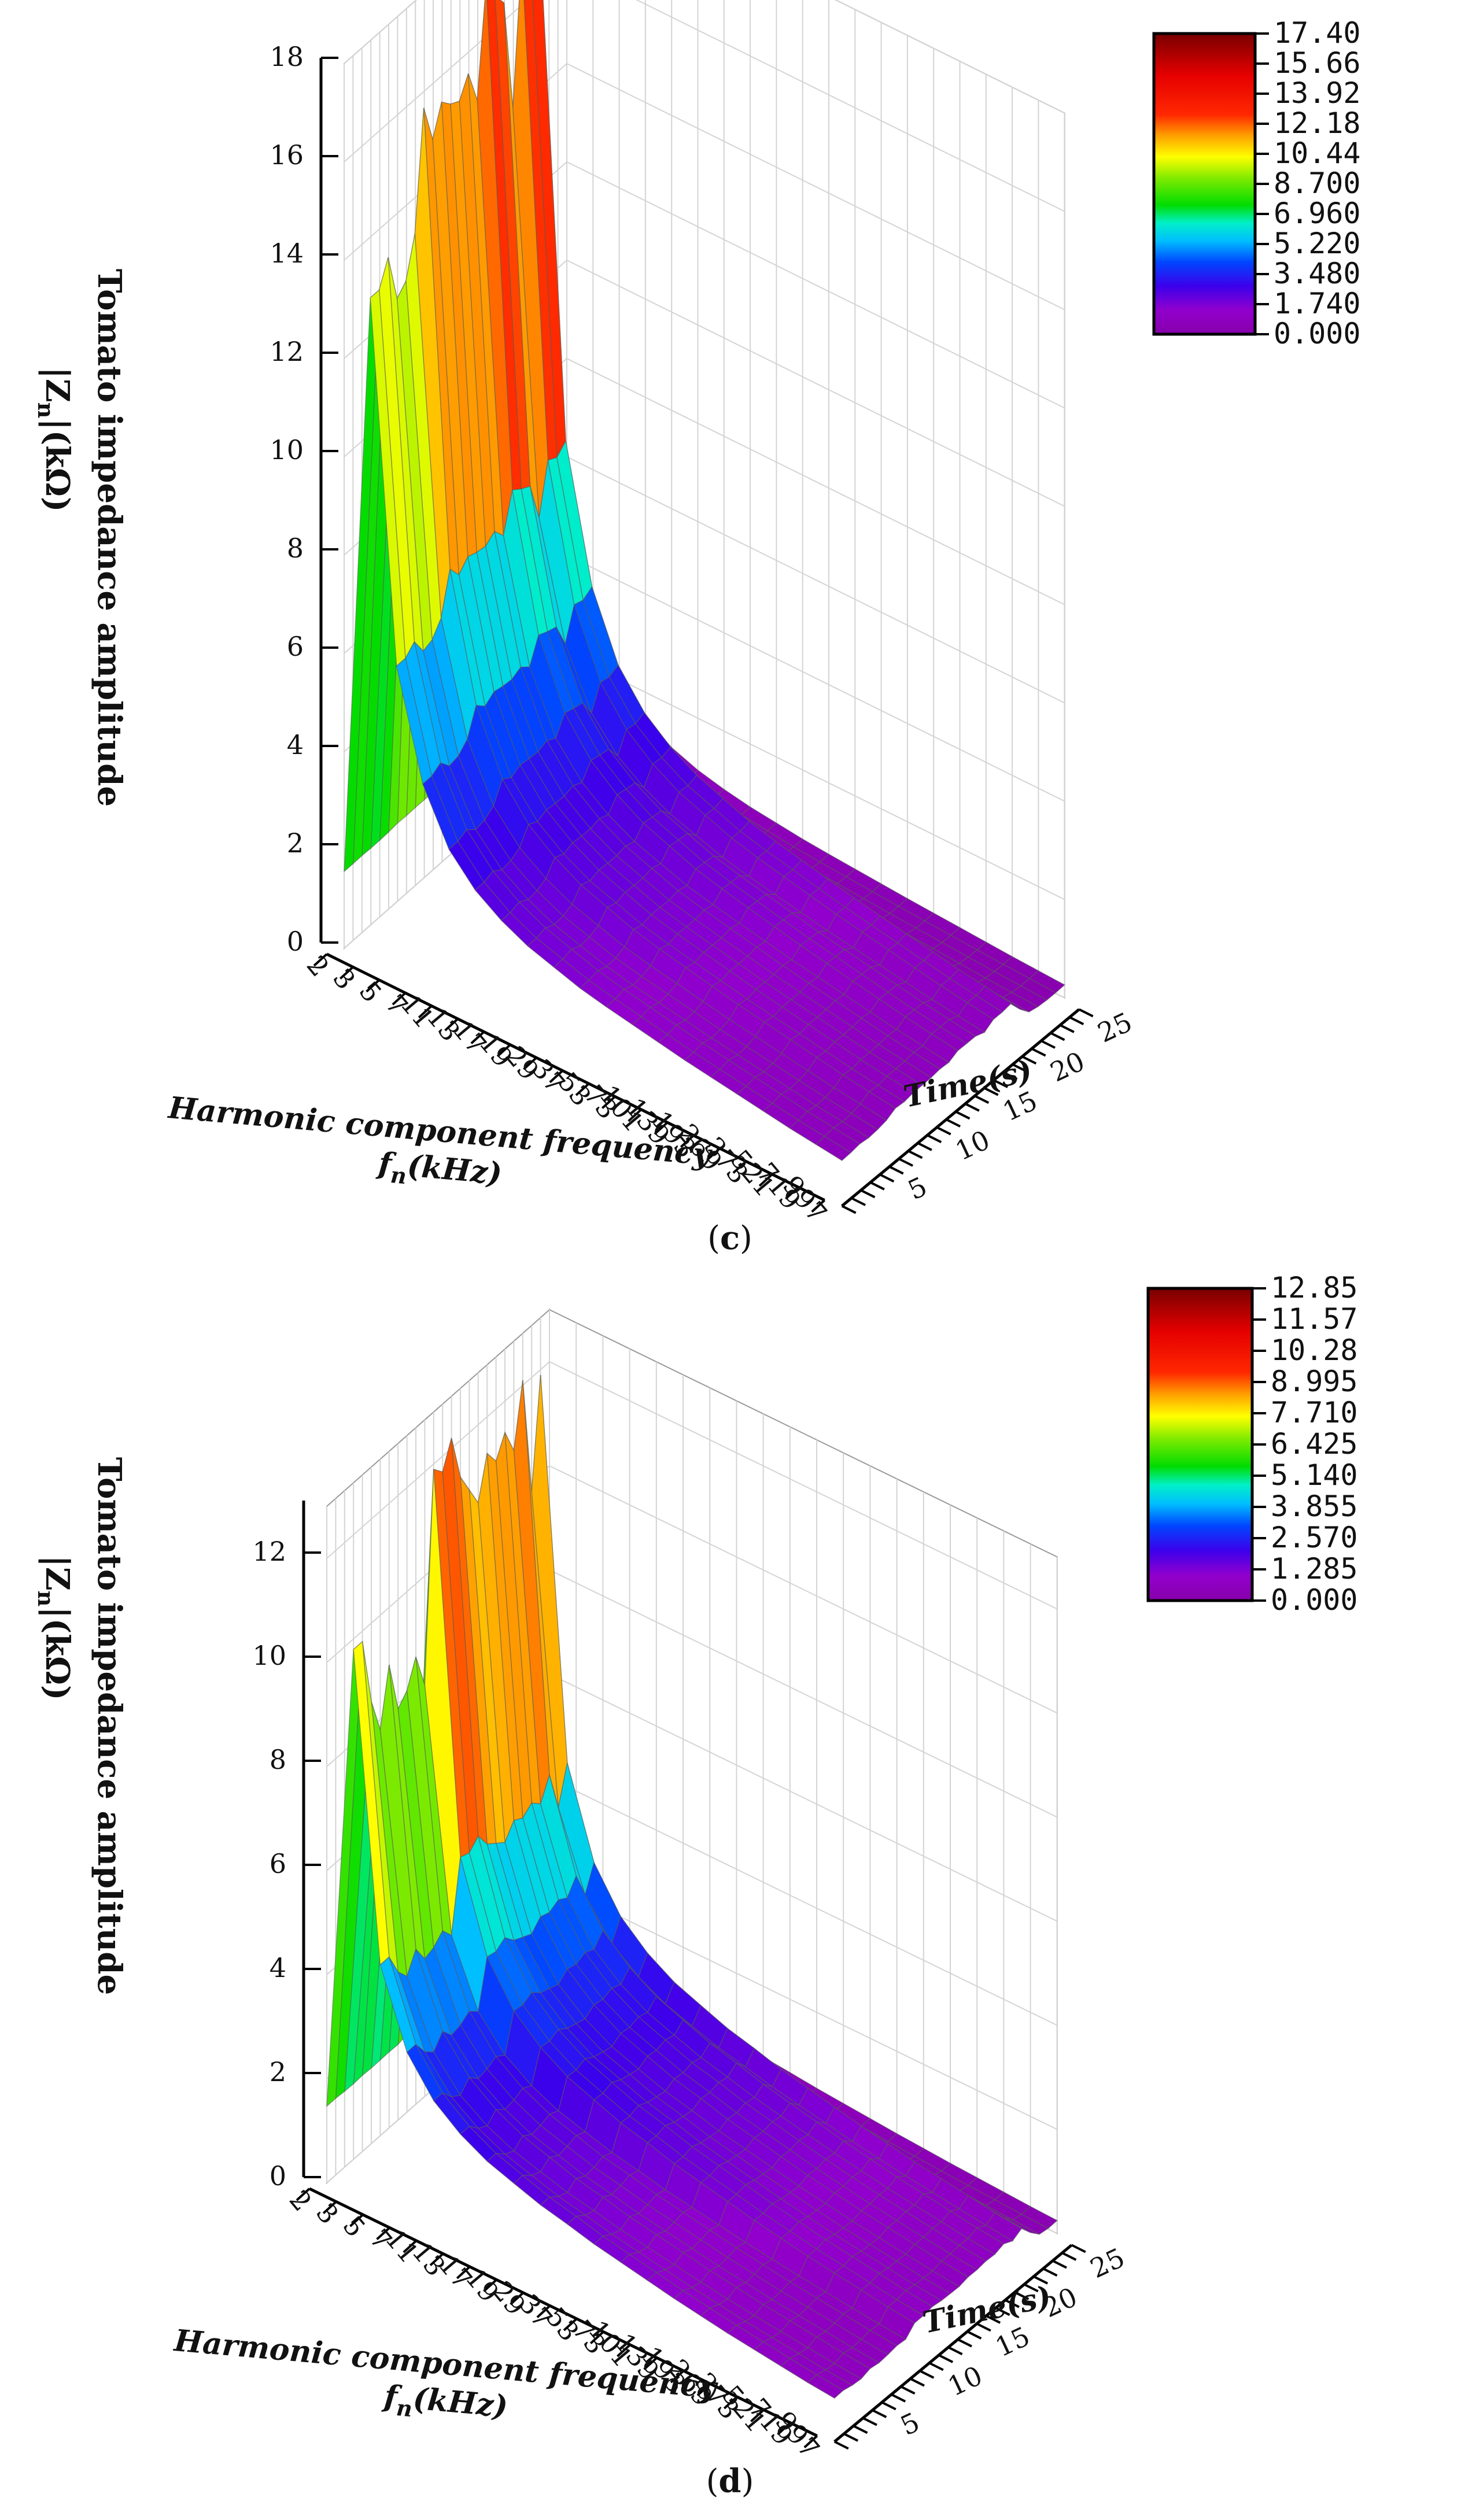 The height and width of the screenshot is (2520, 1461). Describe the element at coordinates (1204, 184) in the screenshot. I see `colorbar-gradient` at that location.